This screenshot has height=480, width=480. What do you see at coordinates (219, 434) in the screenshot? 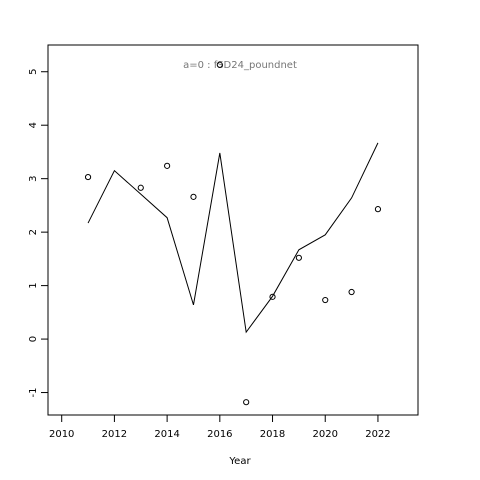
I see `x-tick-label: 2016` at bounding box center [219, 434].